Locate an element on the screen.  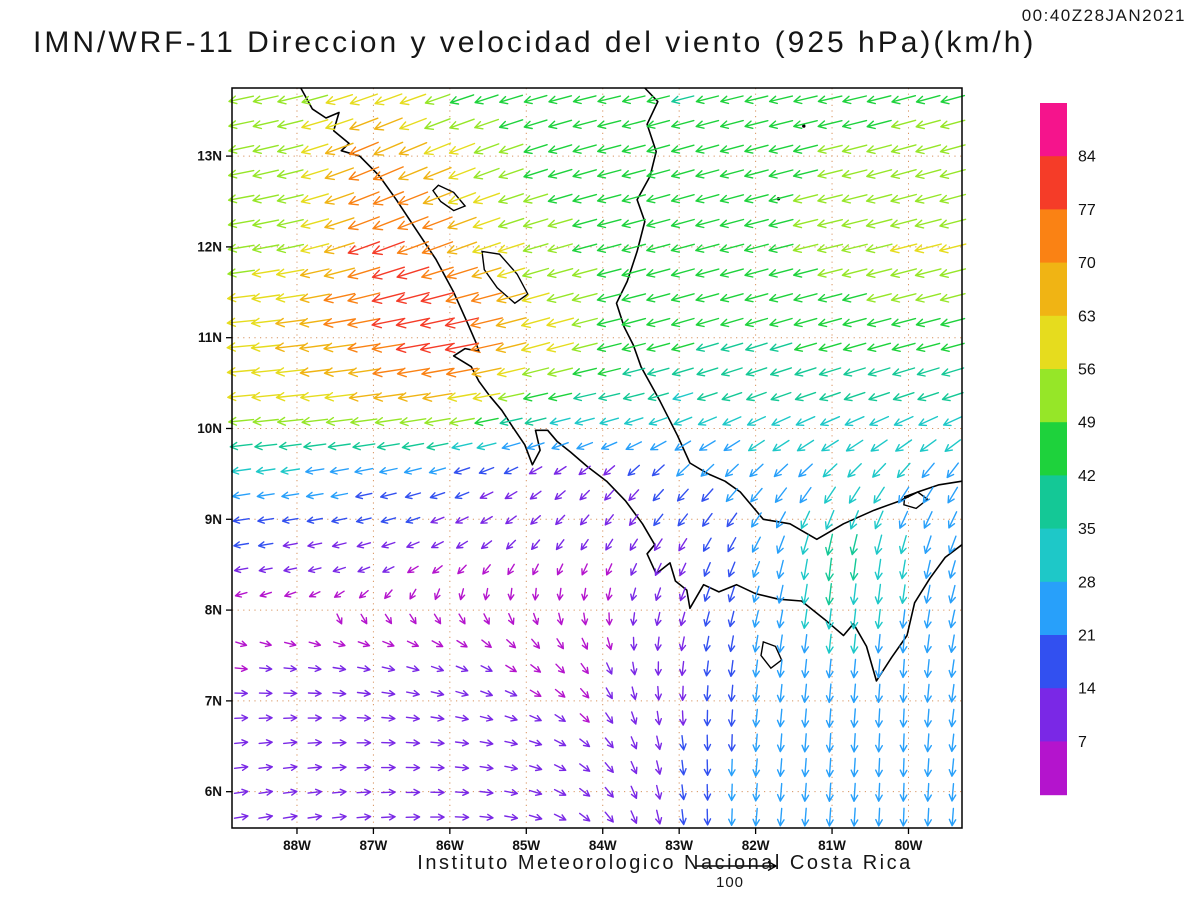
reference-vector-arrow is located at coordinates (737, 866).